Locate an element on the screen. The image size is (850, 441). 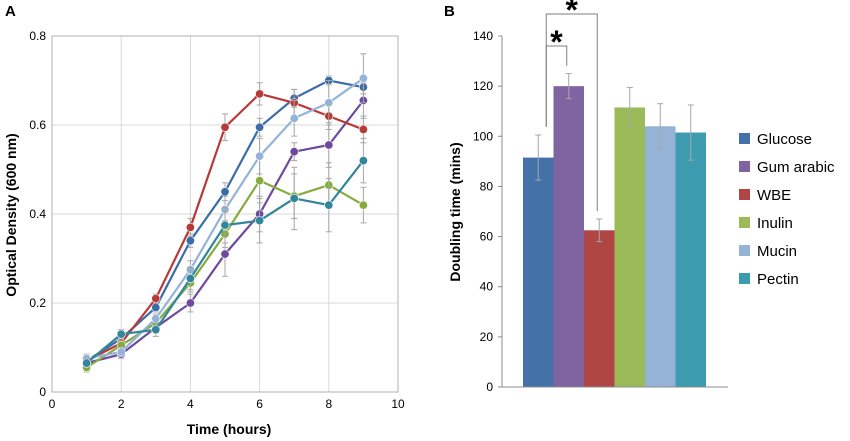
y-tick-label: 80 is located at coordinates (487, 186).